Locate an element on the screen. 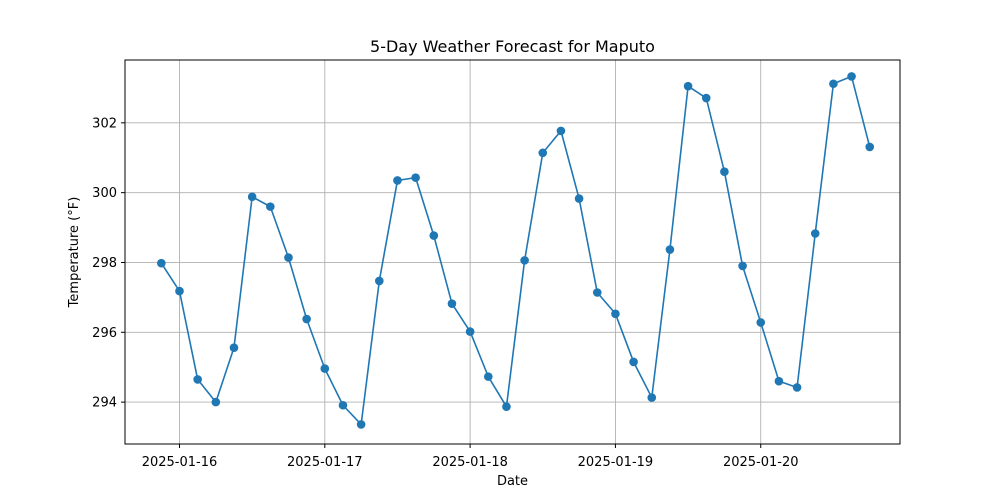 This screenshot has width=1000, height=500. x-tick-label: 2025-01-18 is located at coordinates (470, 462).